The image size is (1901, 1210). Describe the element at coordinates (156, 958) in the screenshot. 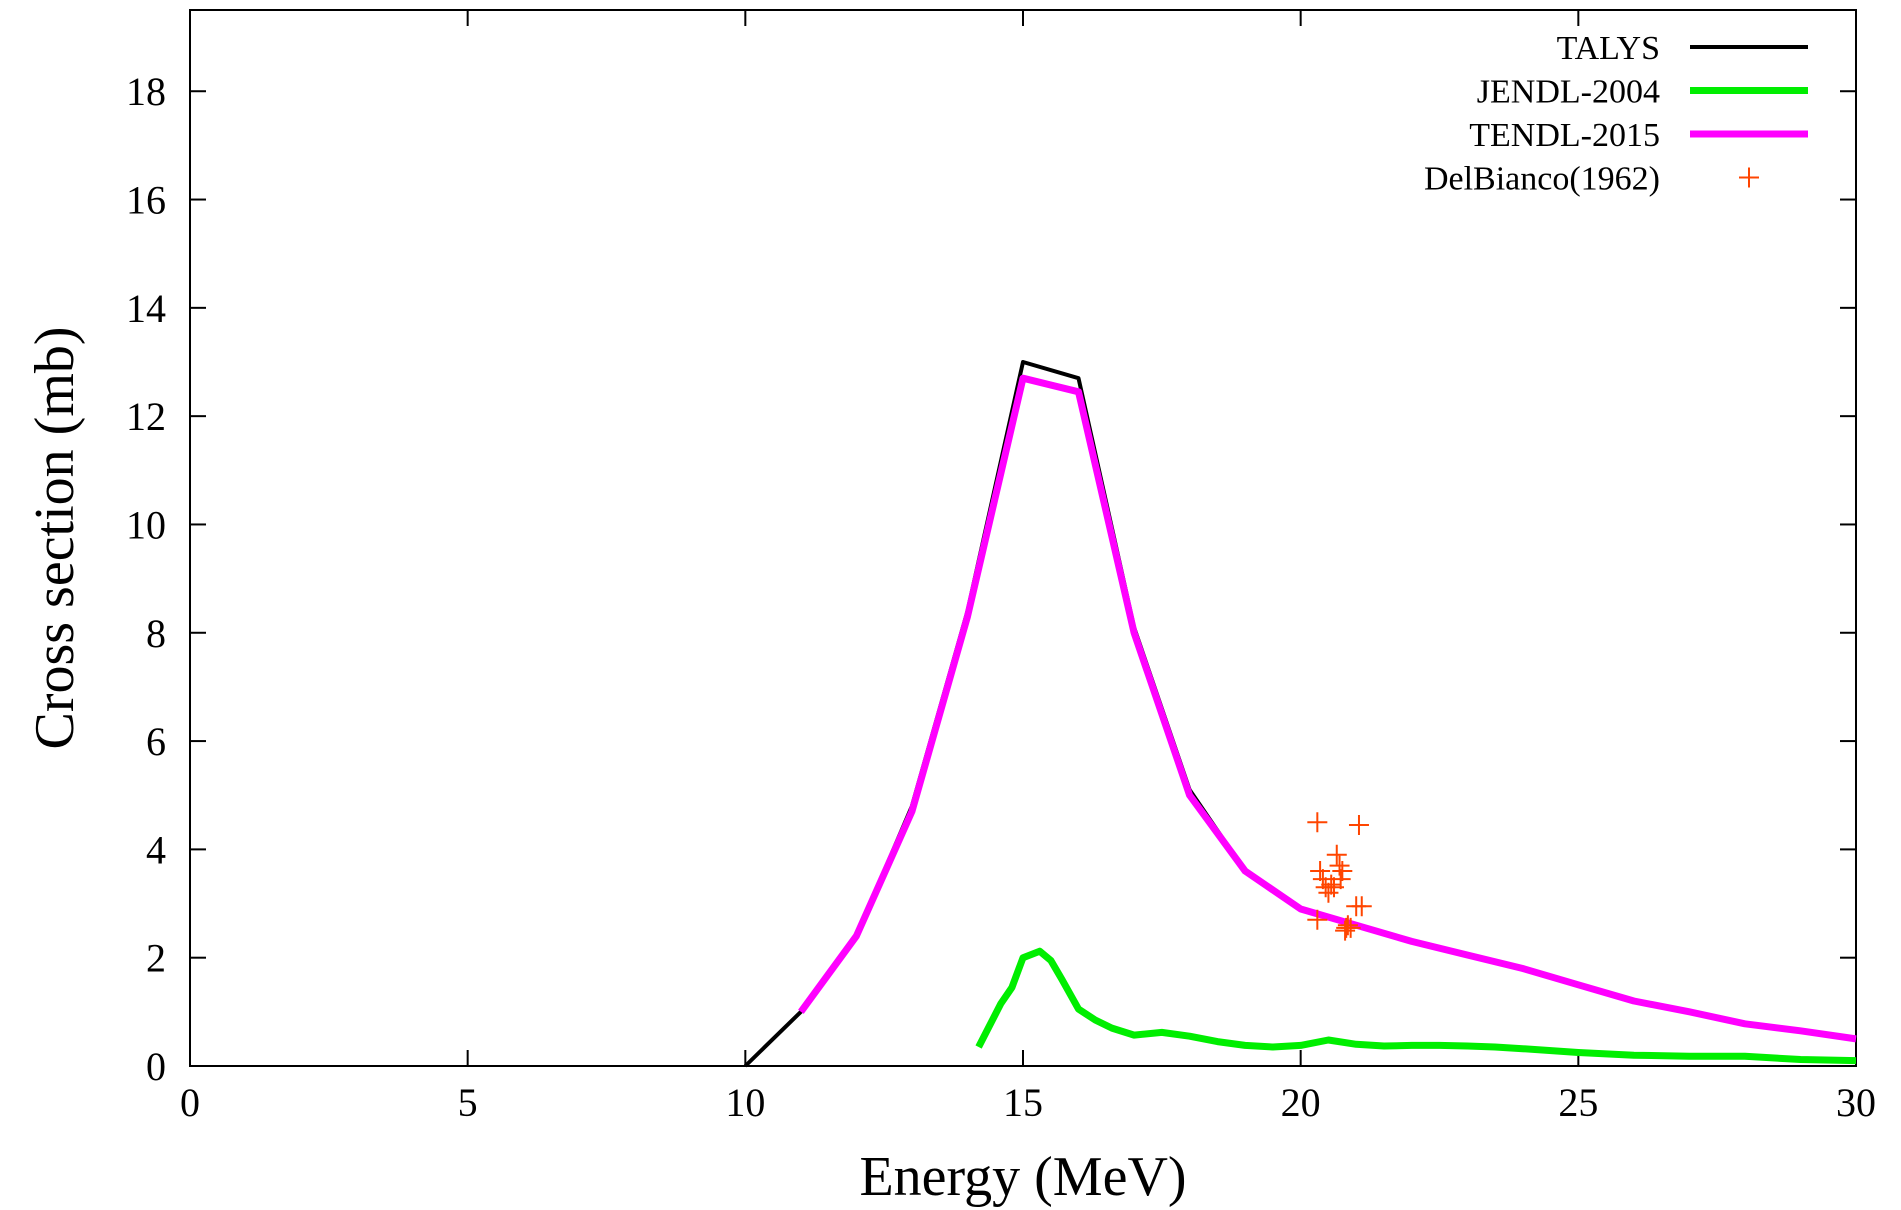

I see `y-tick-label: 2` at that location.